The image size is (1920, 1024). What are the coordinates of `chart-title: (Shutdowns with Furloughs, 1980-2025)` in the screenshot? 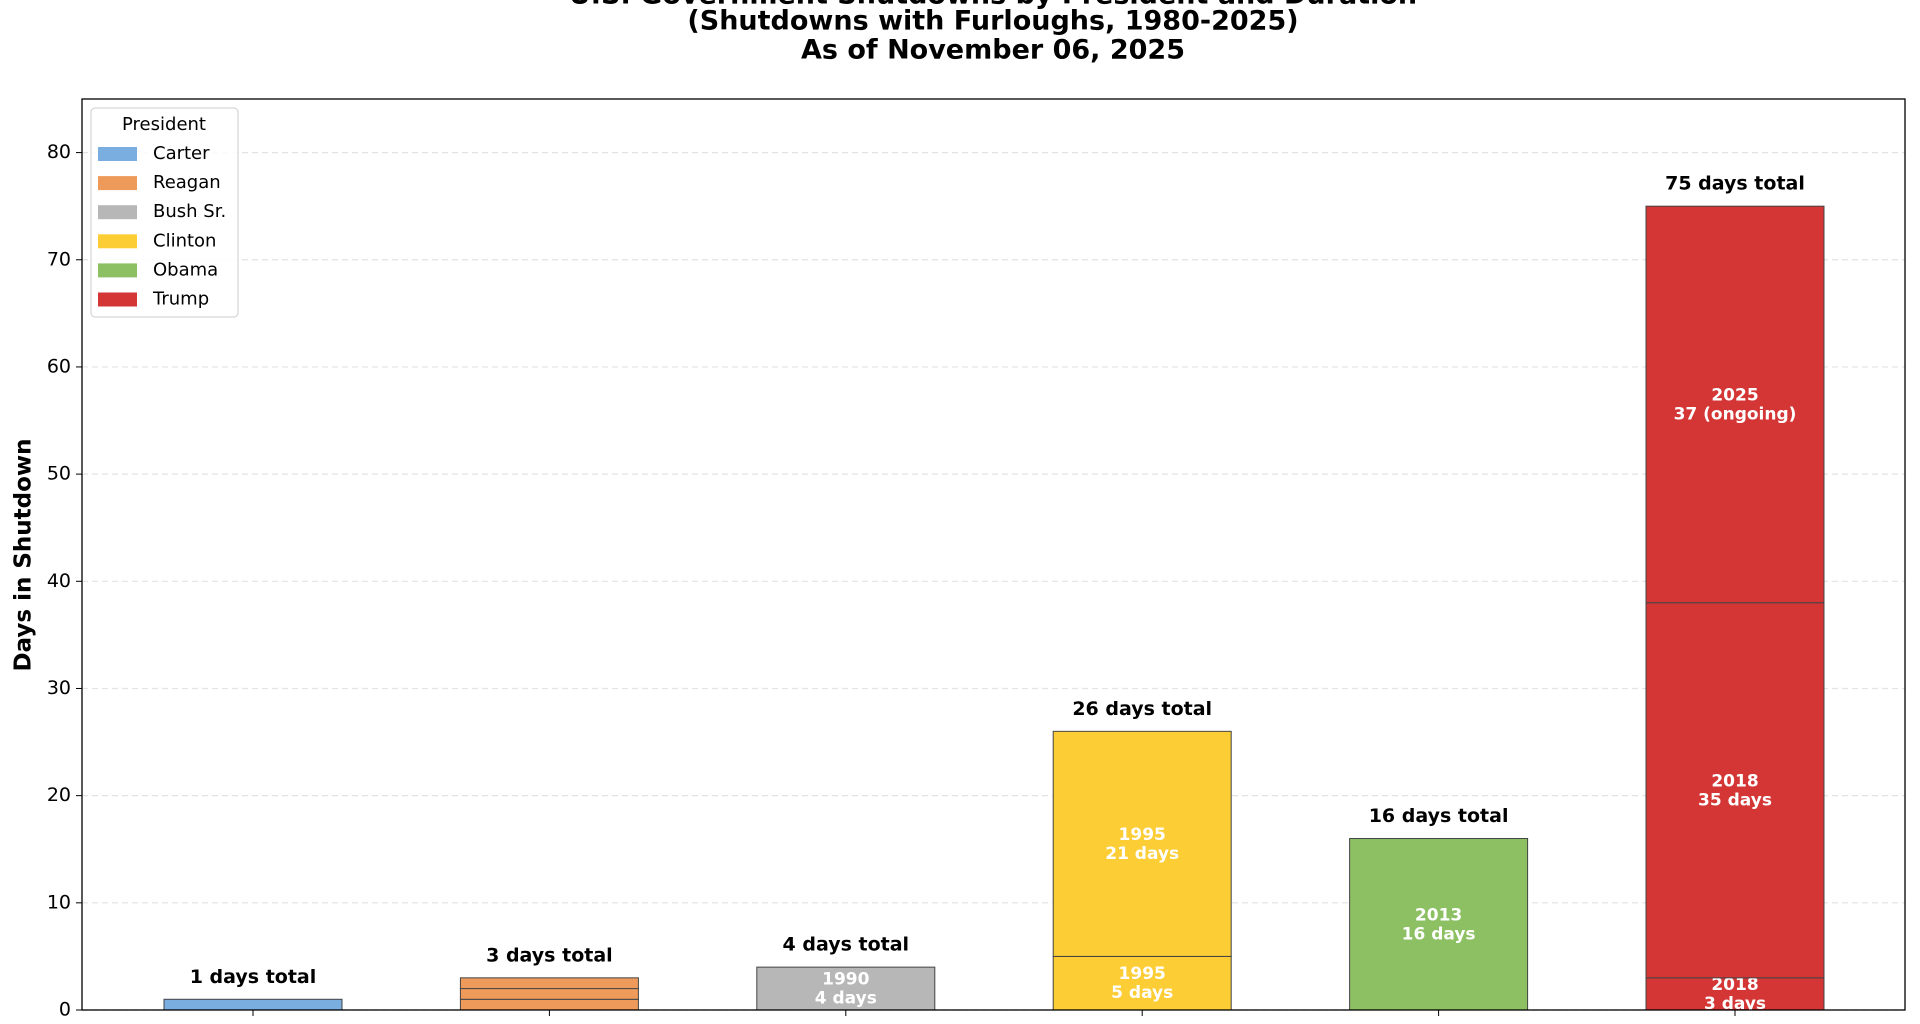 It's located at (992, 21).